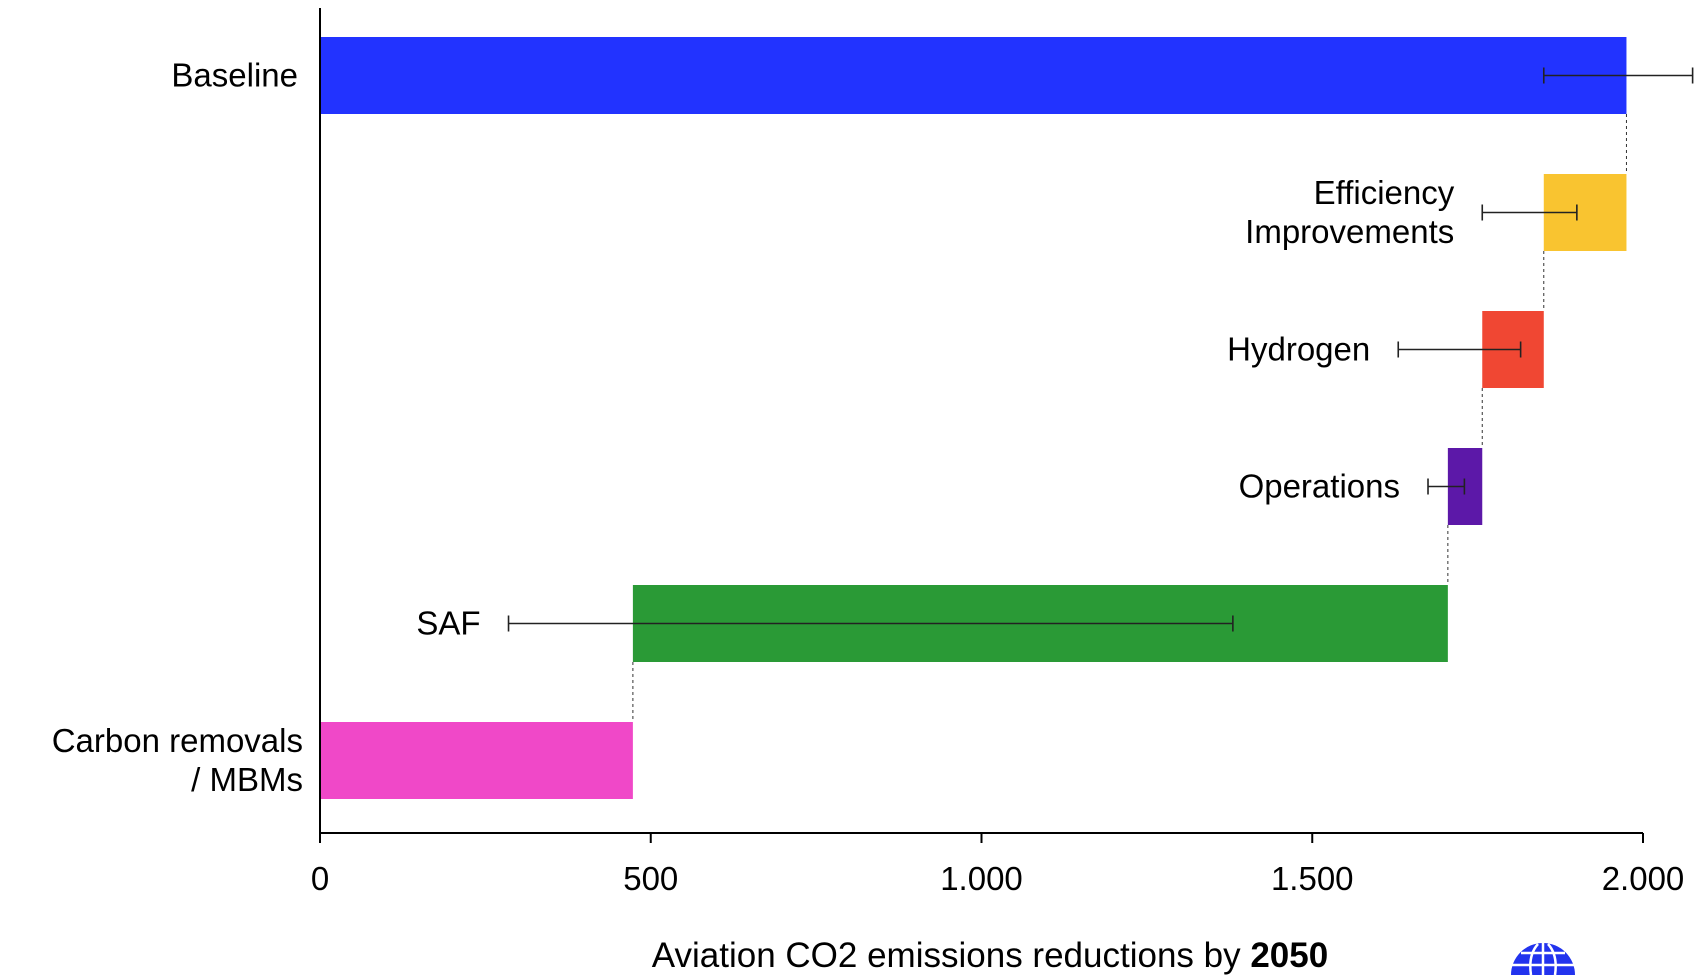 This screenshot has width=1696, height=975. What do you see at coordinates (1446, 486) in the screenshot?
I see `error-bar-operations` at bounding box center [1446, 486].